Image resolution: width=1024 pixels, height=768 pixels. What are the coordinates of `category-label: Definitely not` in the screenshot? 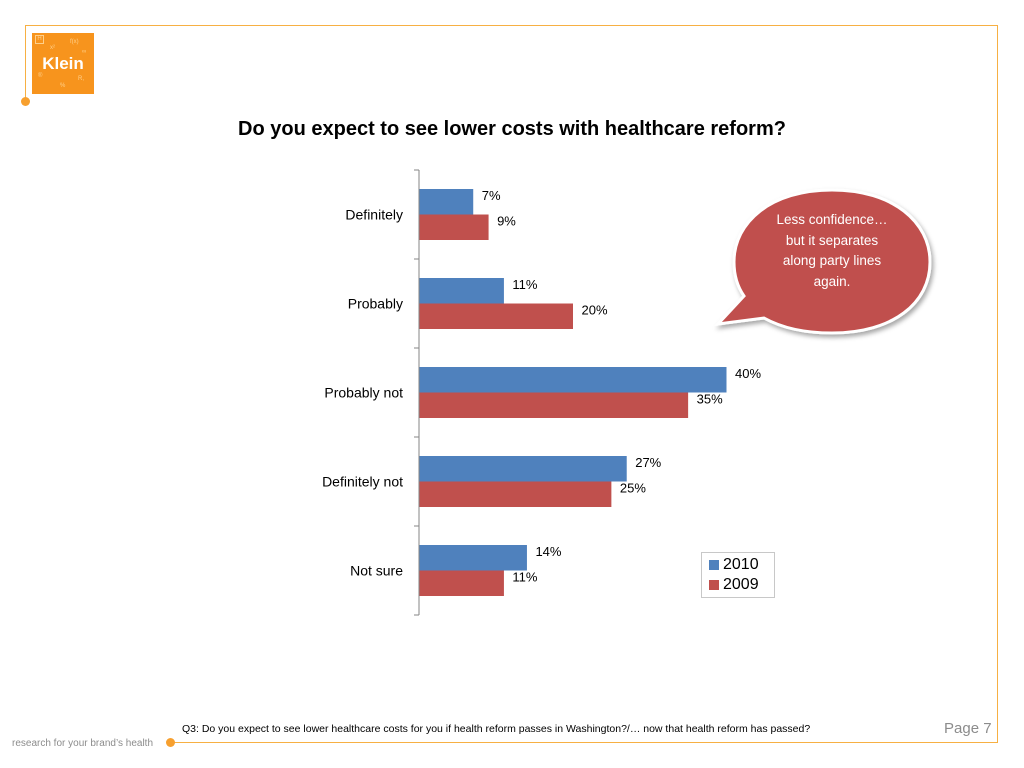 It's located at (362, 482).